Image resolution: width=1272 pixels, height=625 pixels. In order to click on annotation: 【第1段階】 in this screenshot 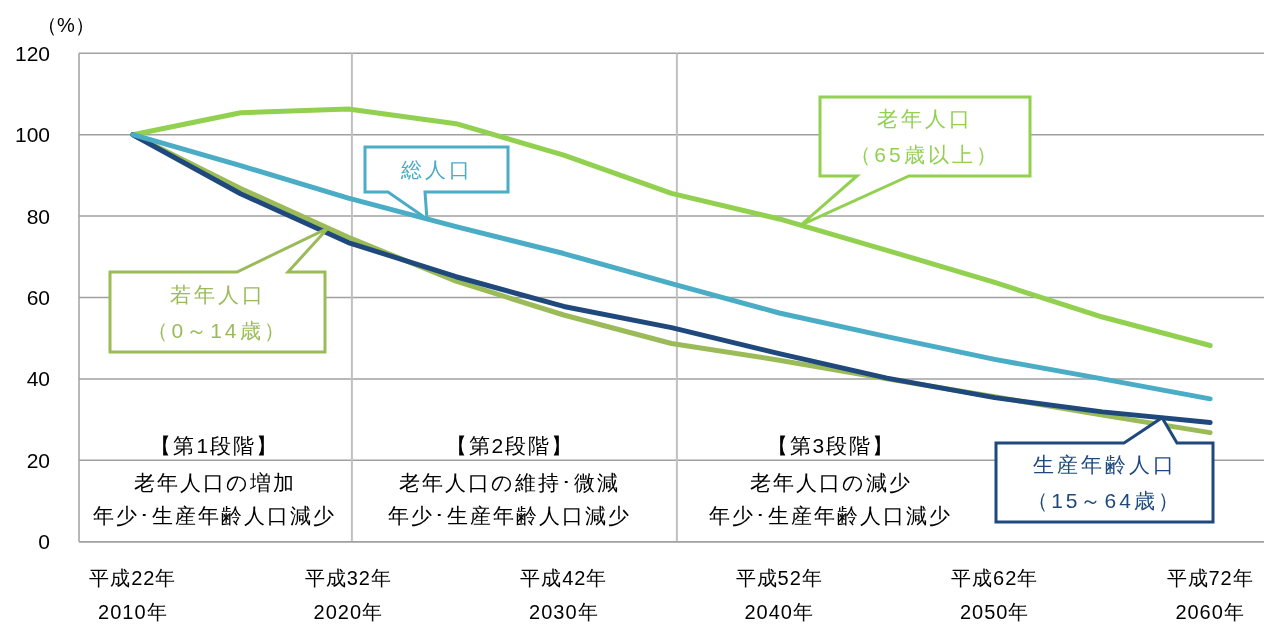, I will do `click(215, 445)`.